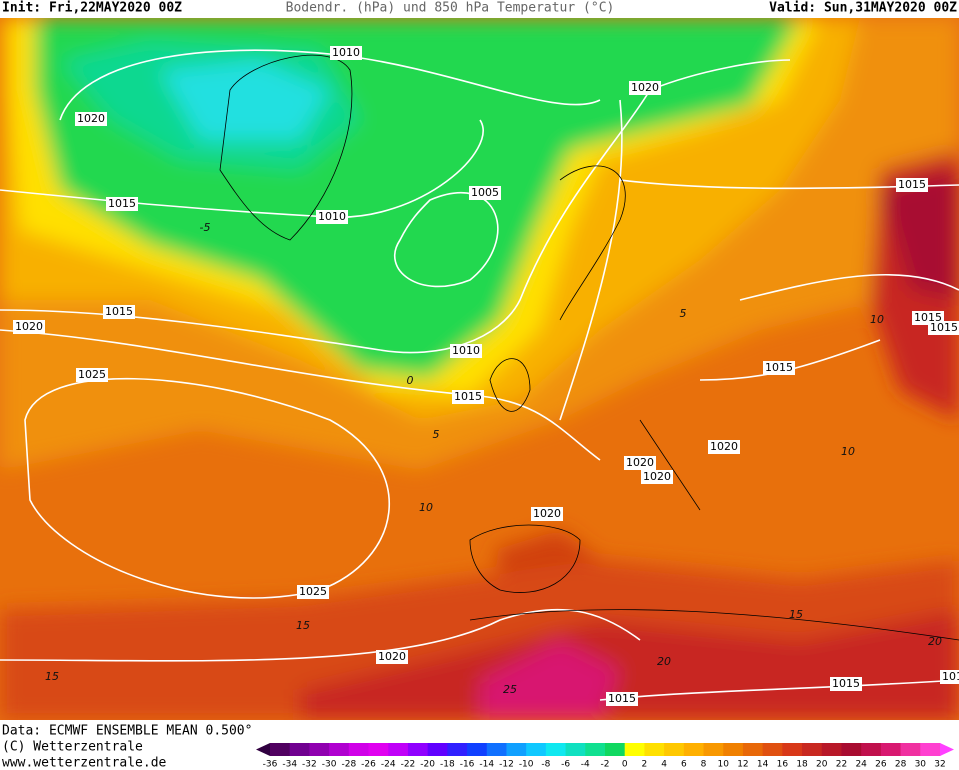 This screenshot has height=770, width=959. Describe the element at coordinates (625, 765) in the screenshot. I see `colorbar-label: 0` at that location.